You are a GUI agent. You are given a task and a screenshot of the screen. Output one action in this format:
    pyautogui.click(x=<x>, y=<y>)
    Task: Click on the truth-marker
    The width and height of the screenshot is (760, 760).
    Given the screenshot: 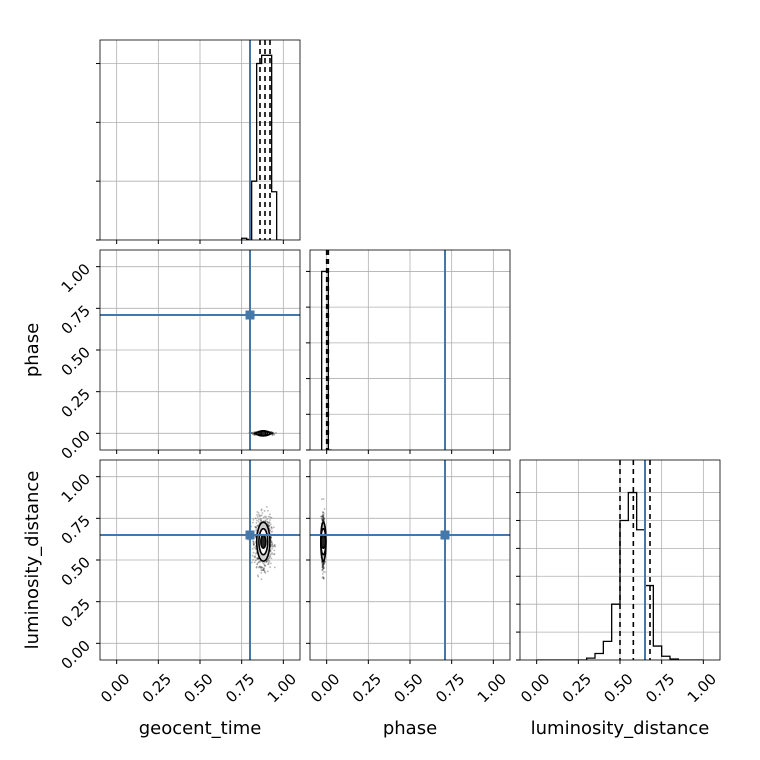 What is the action you would take?
    pyautogui.click(x=250, y=535)
    